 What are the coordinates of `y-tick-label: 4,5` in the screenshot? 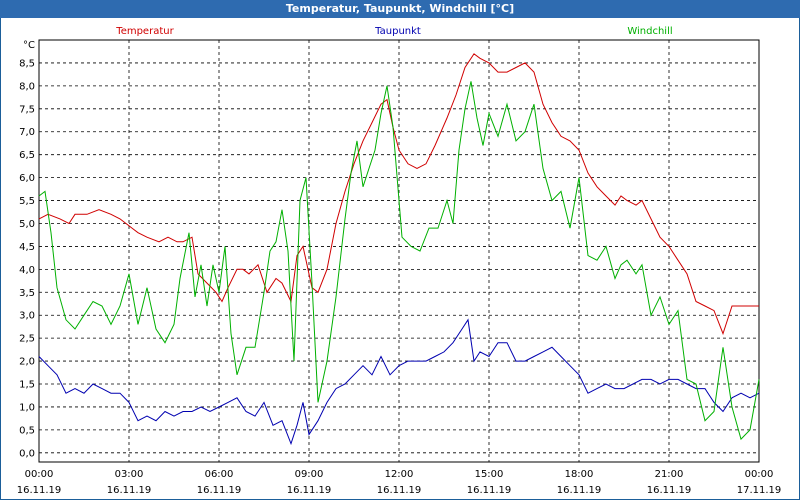 It's located at (27, 247).